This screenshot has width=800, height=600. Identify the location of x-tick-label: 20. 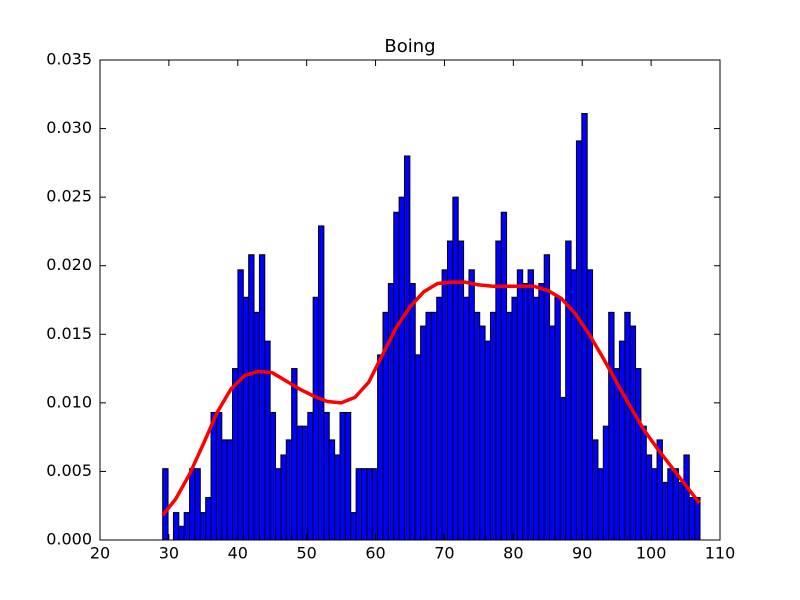
(100, 553).